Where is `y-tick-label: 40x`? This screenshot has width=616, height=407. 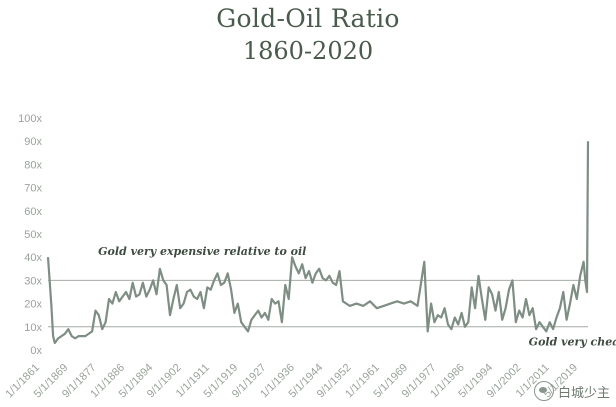 y-tick-label: 40x is located at coordinates (33, 258).